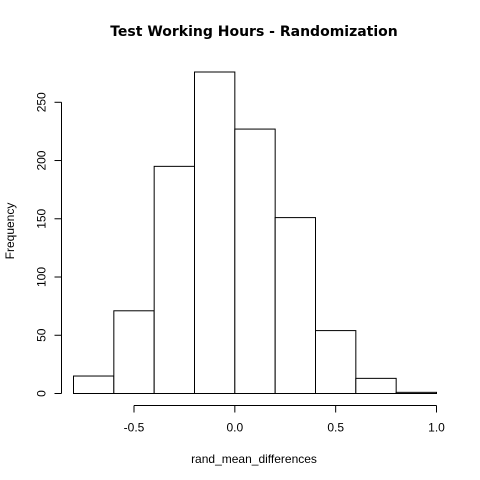  Describe the element at coordinates (42, 102) in the screenshot. I see `y-tick-label-5: 250` at that location.